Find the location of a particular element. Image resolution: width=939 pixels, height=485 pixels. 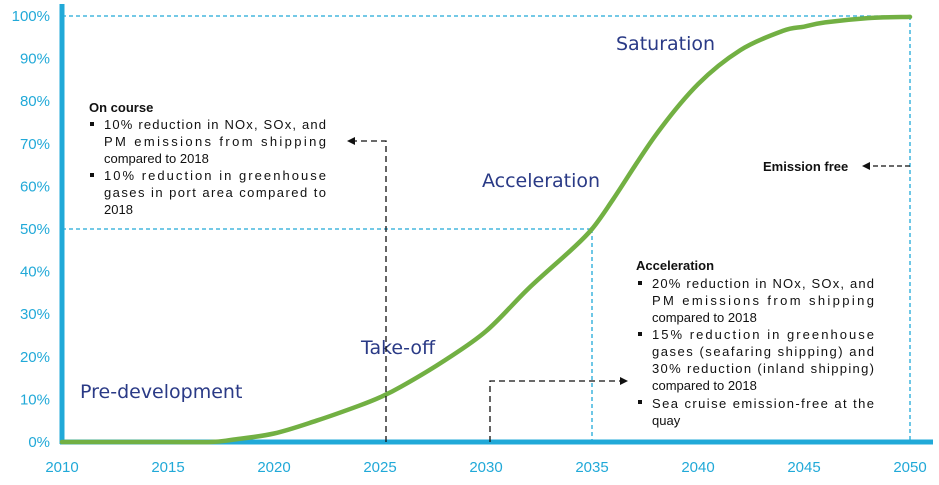

y-tick-labels: 0% 10% 20% 30% 40% 50% 60% 70% 80% 90% 100% is located at coordinates (31, 229).